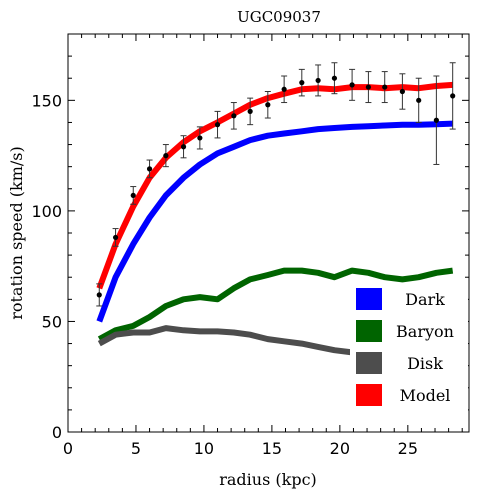 The image size is (500, 500). I want to click on legend-label-disk: Disk, so click(425, 363).